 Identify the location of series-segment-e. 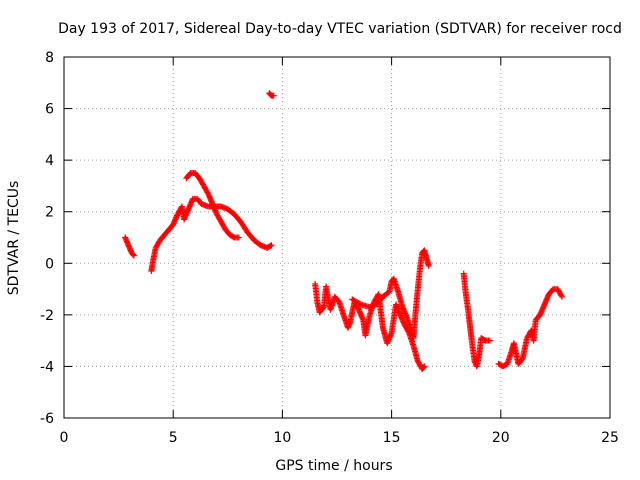
(530, 328).